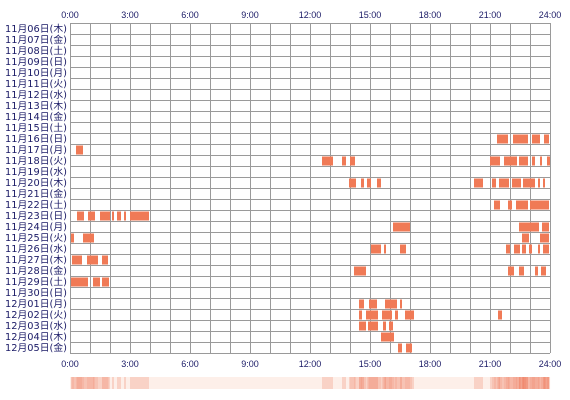 The width and height of the screenshot is (570, 400). Describe the element at coordinates (250, 364) in the screenshot. I see `x-tick-label-bottom: 9:00` at that location.